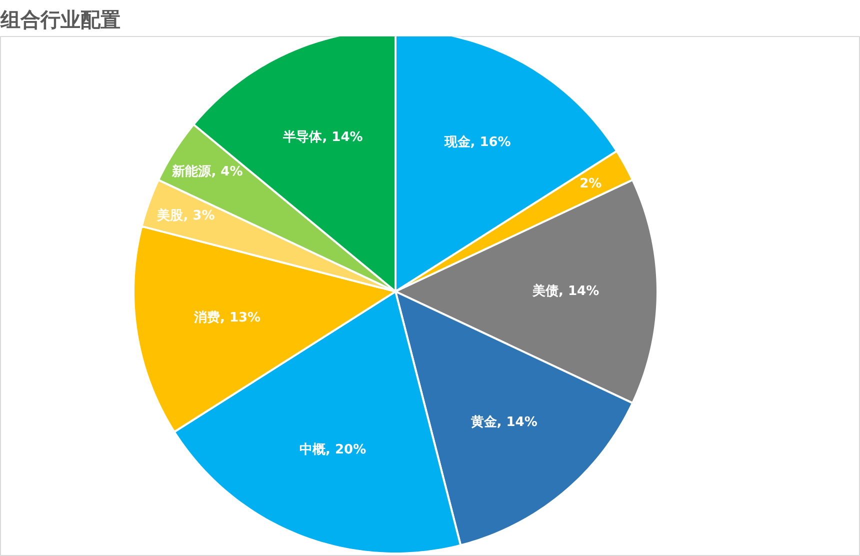 The image size is (860, 556). What do you see at coordinates (207, 172) in the screenshot?
I see `slice-label: 新能源, 4%` at bounding box center [207, 172].